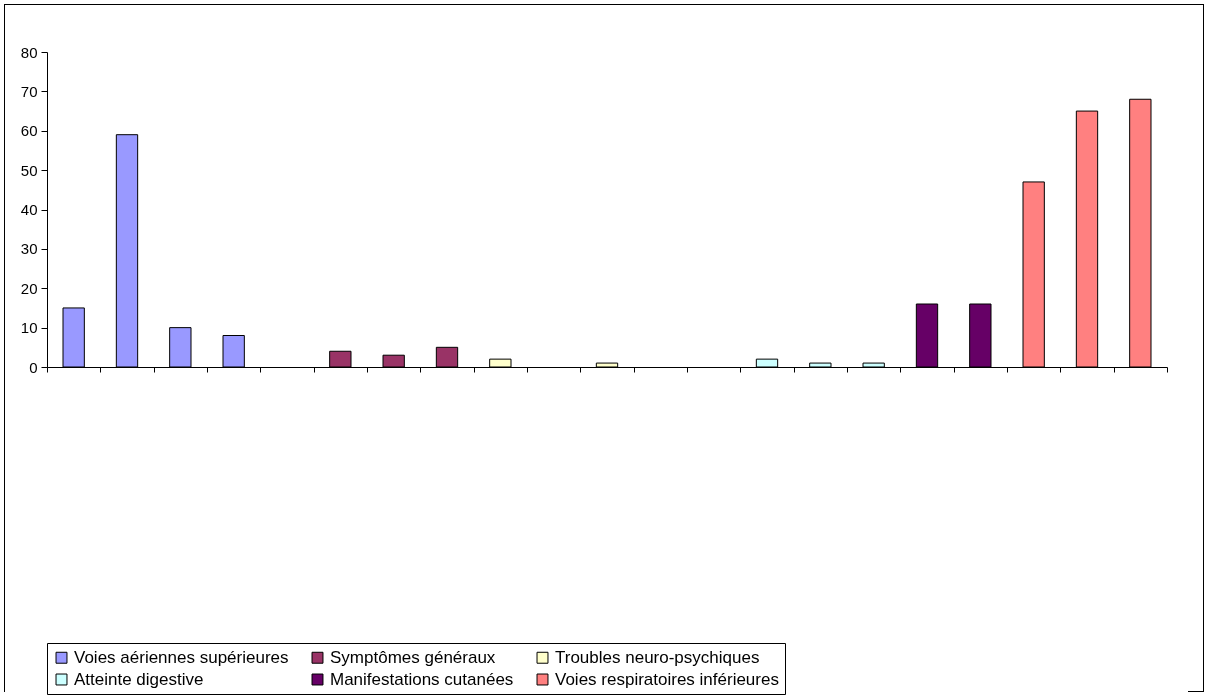 This screenshot has width=1207, height=698. Describe the element at coordinates (29, 52) in the screenshot. I see `y-tick-label: 80` at that location.